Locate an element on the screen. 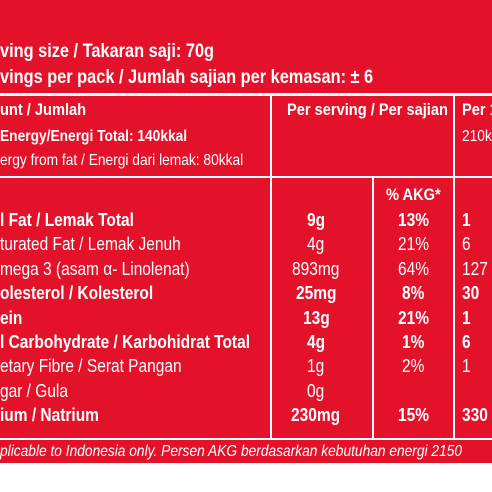 The width and height of the screenshot is (492, 492). nutrient-amount: 893mg is located at coordinates (316, 269).